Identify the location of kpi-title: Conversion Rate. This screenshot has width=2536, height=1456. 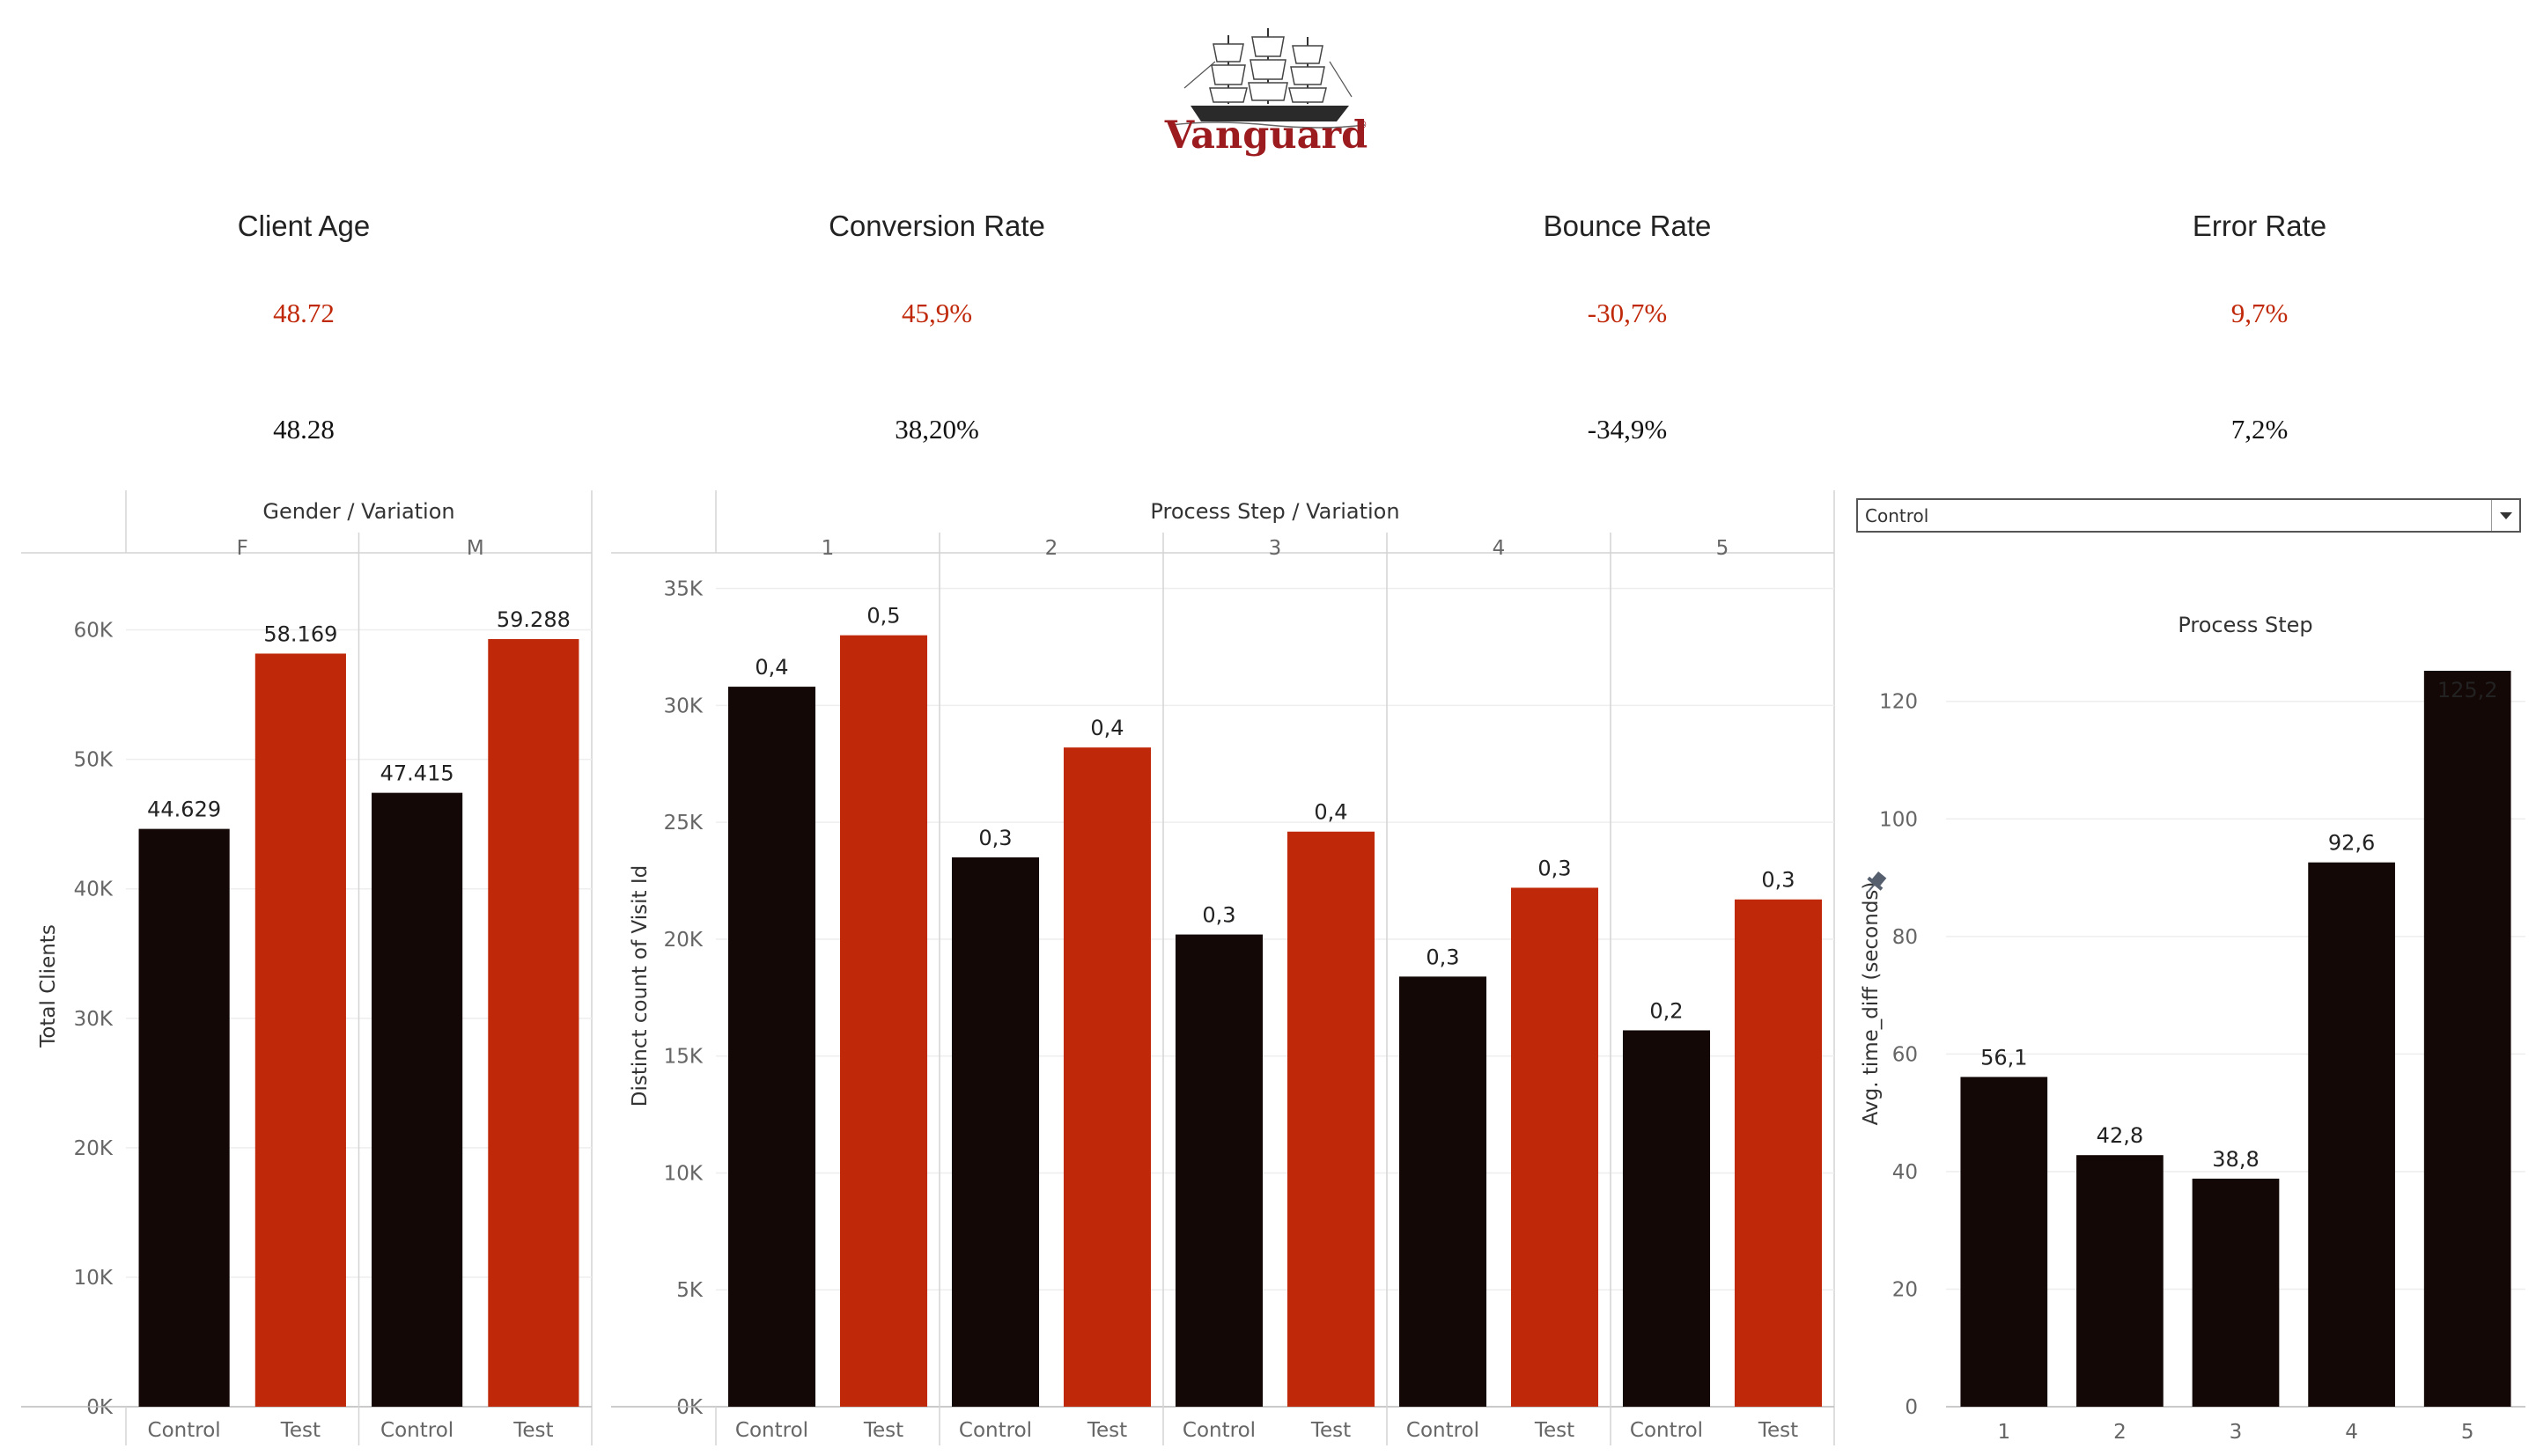
(937, 226).